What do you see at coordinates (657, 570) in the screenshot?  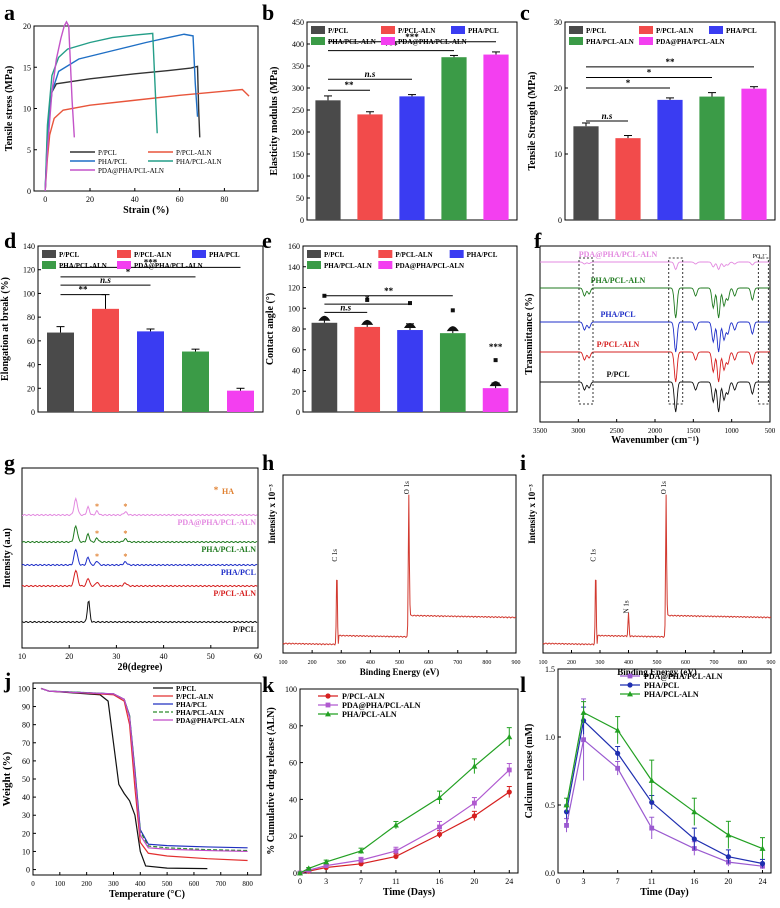 I see `spectrum-line` at bounding box center [657, 570].